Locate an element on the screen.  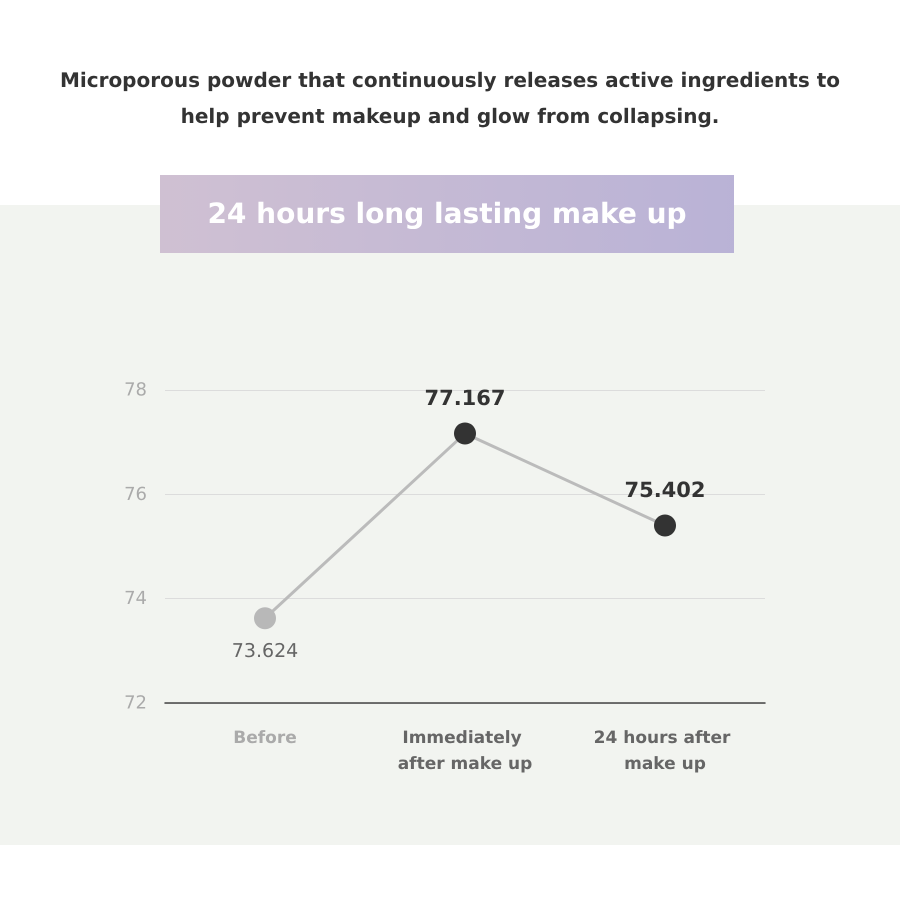
x-tick-label: Immediately after make up is located at coordinates (465, 751).